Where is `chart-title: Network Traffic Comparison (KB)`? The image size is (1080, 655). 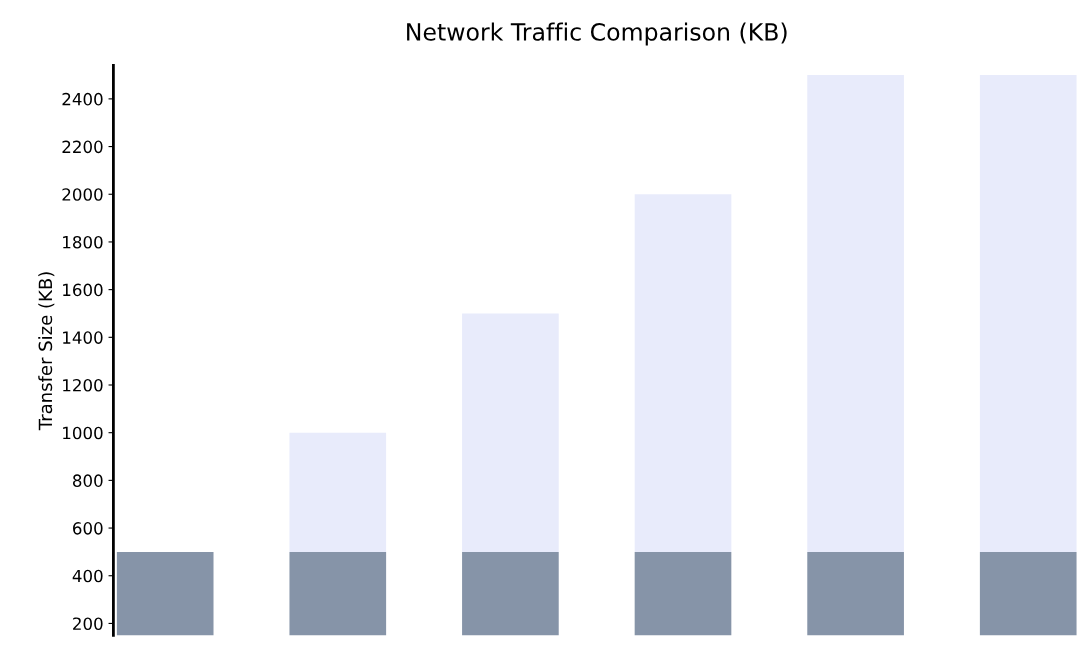 chart-title: Network Traffic Comparison (KB) is located at coordinates (597, 34).